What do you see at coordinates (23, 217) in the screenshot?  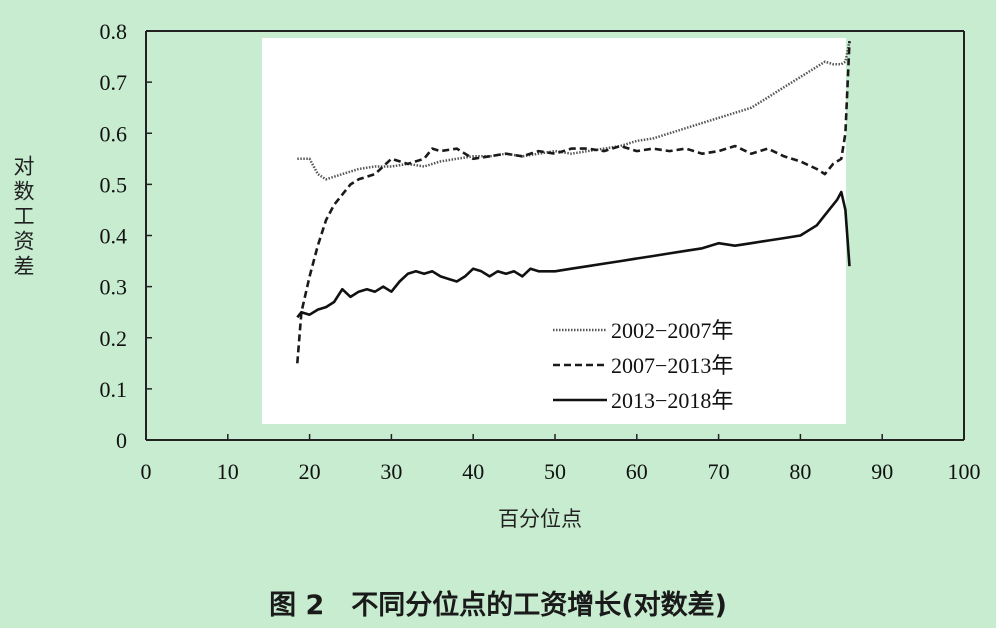 I see `y-axis-label: 对数工资差` at bounding box center [23, 217].